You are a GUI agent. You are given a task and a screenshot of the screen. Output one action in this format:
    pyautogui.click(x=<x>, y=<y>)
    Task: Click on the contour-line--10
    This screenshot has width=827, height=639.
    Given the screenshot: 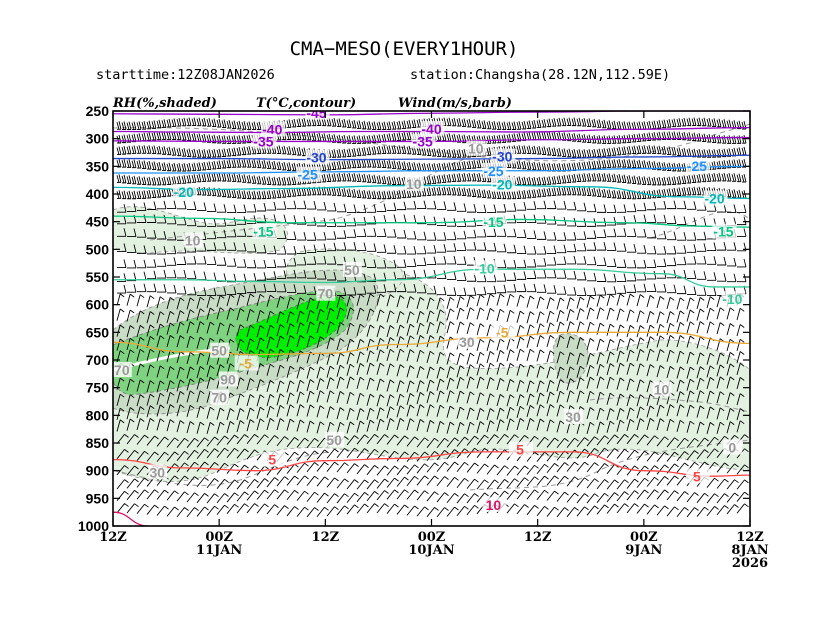 What is the action you would take?
    pyautogui.click(x=431, y=278)
    